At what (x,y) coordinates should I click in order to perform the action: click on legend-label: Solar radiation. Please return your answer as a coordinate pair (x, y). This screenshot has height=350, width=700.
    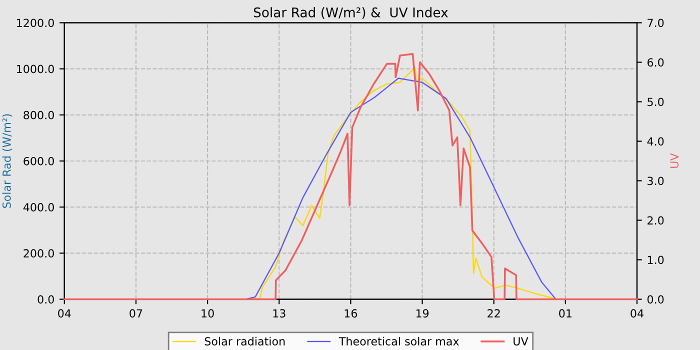
    Looking at the image, I should click on (244, 341).